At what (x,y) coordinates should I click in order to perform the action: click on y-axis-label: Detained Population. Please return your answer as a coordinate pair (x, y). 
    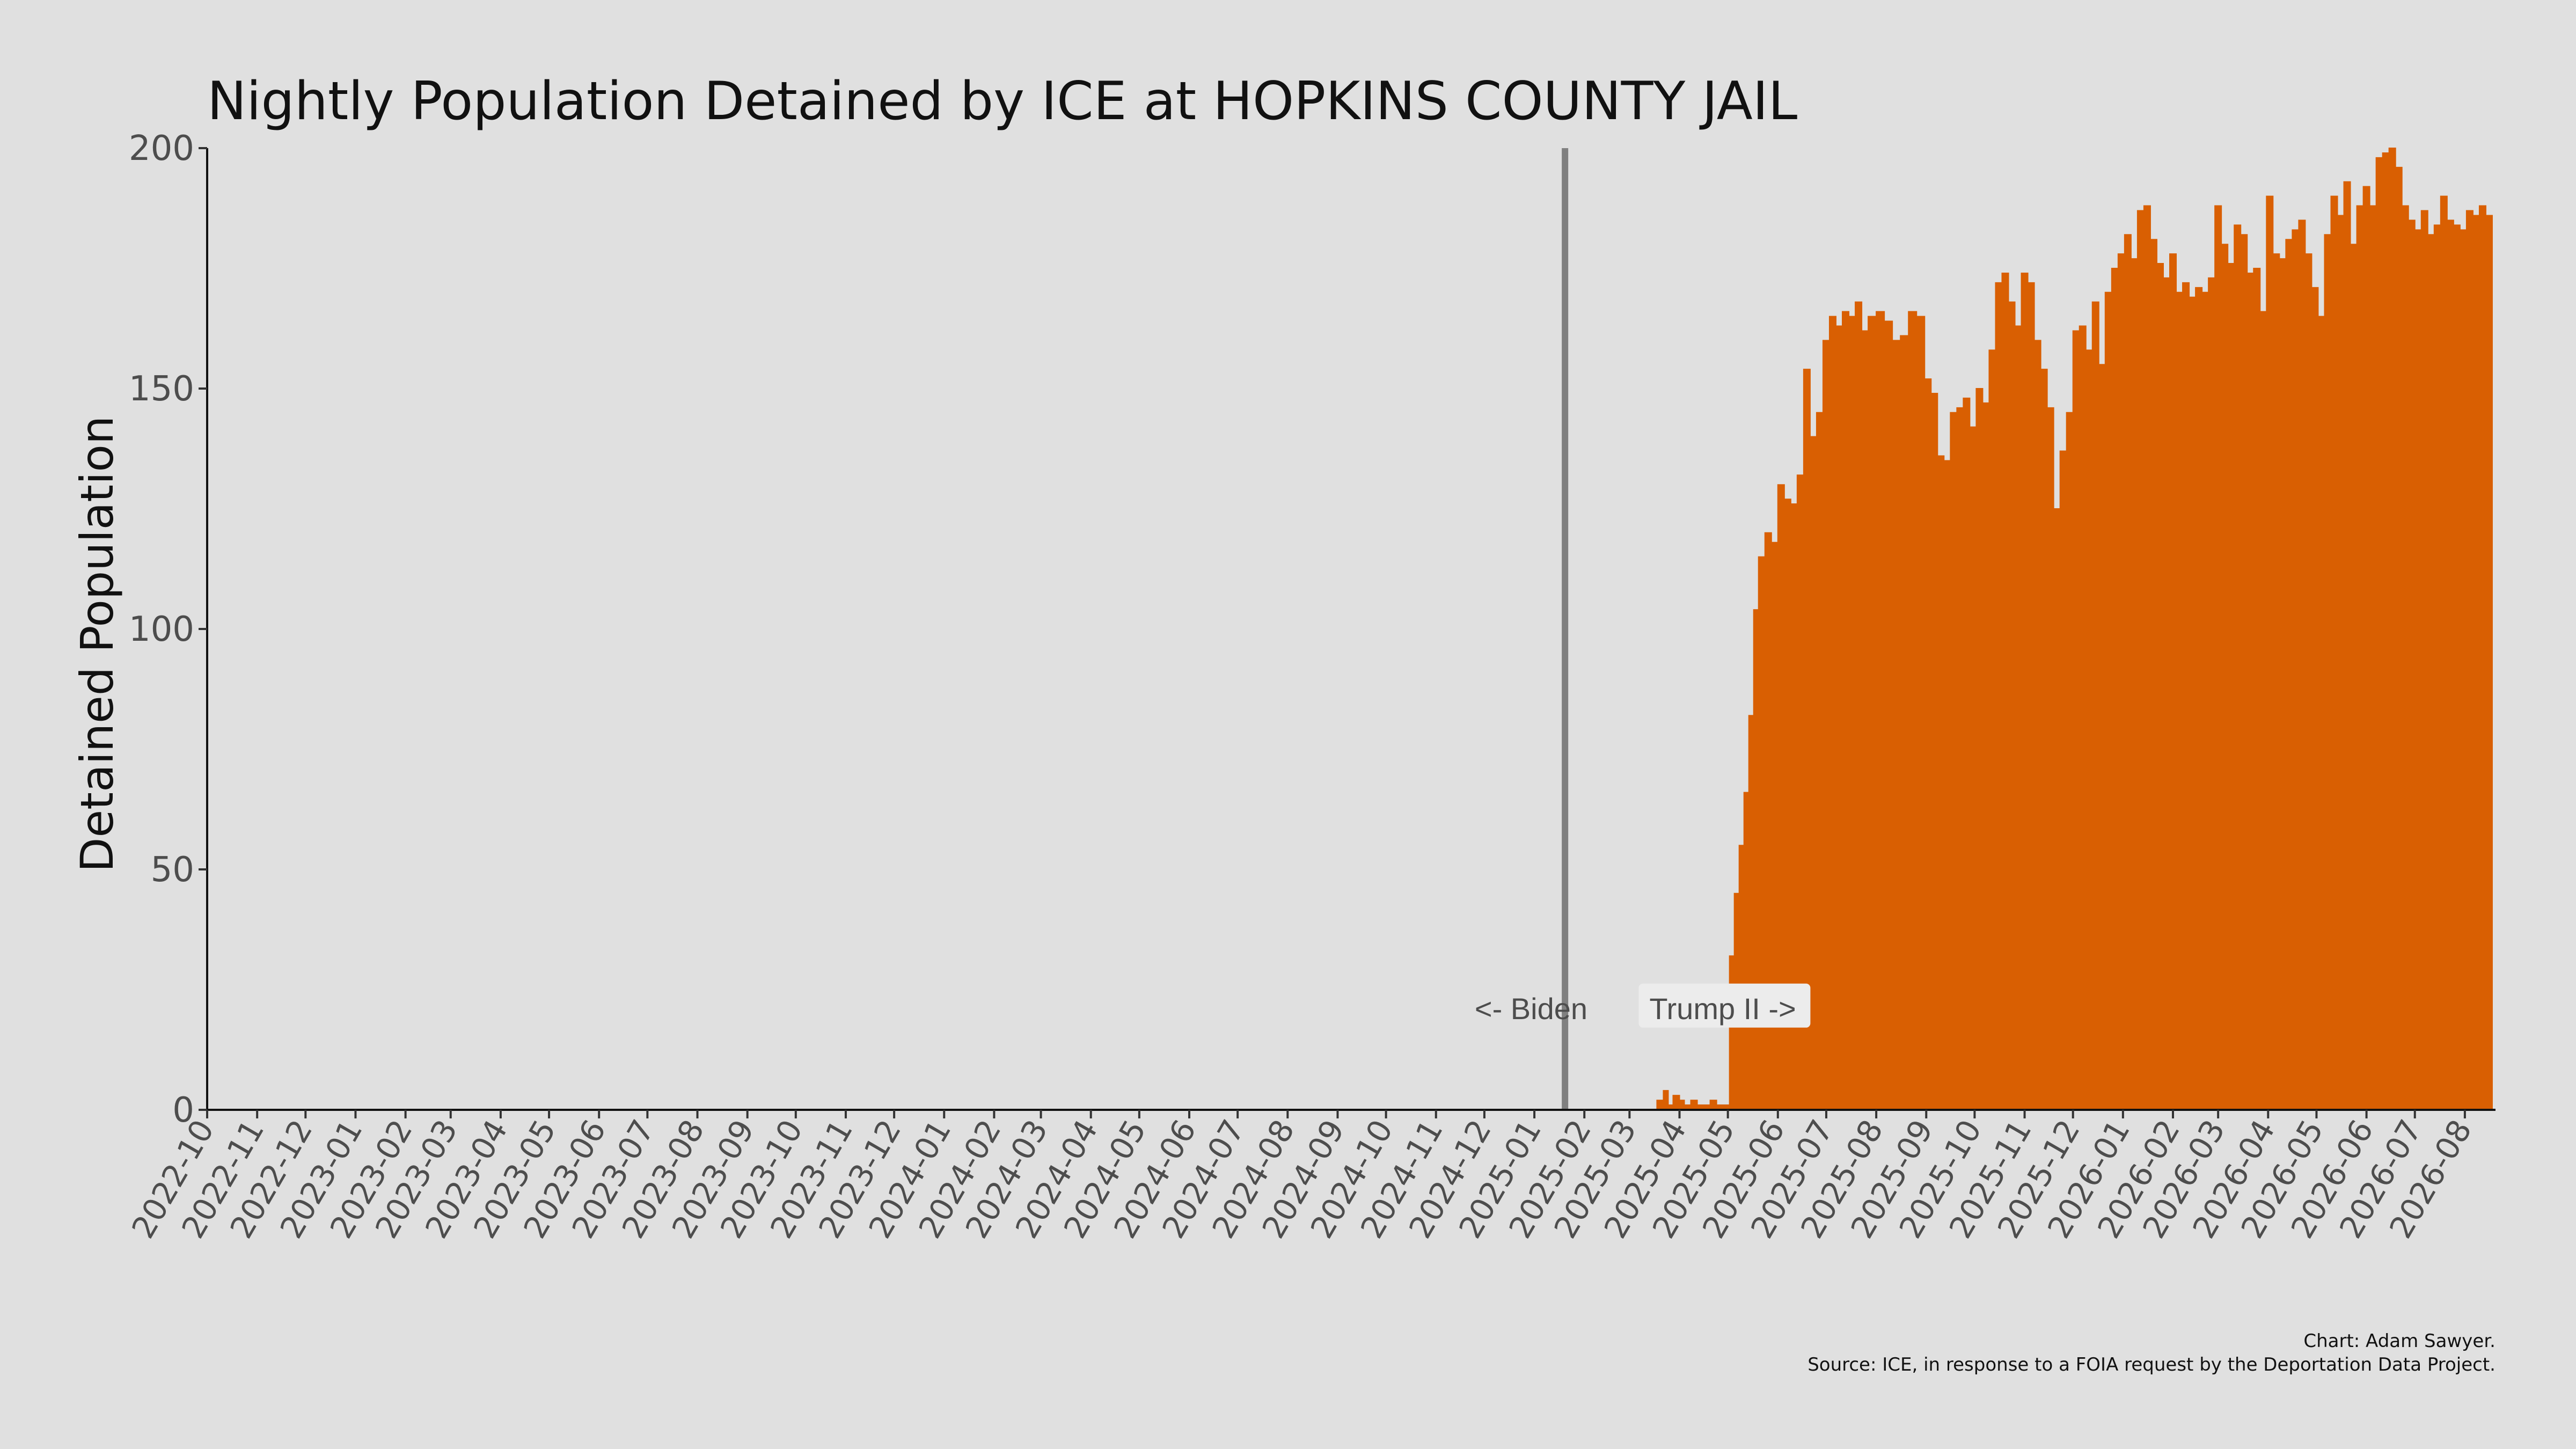
    Looking at the image, I should click on (97, 644).